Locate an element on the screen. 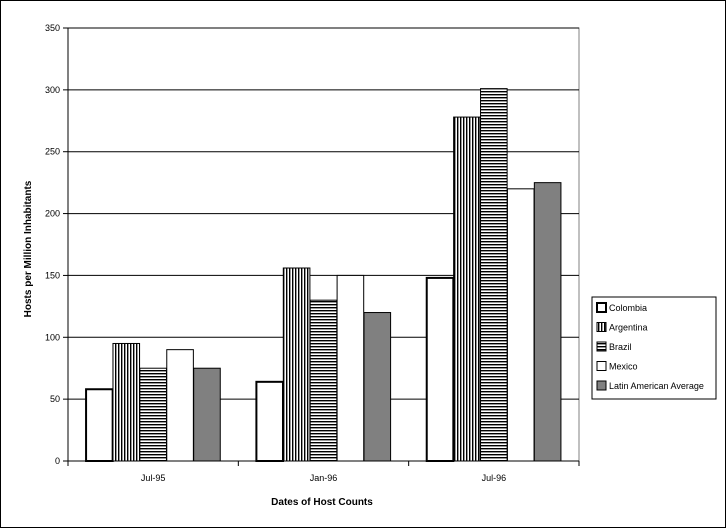 This screenshot has height=529, width=726. x-tick-label: Jul-95 is located at coordinates (153, 478).